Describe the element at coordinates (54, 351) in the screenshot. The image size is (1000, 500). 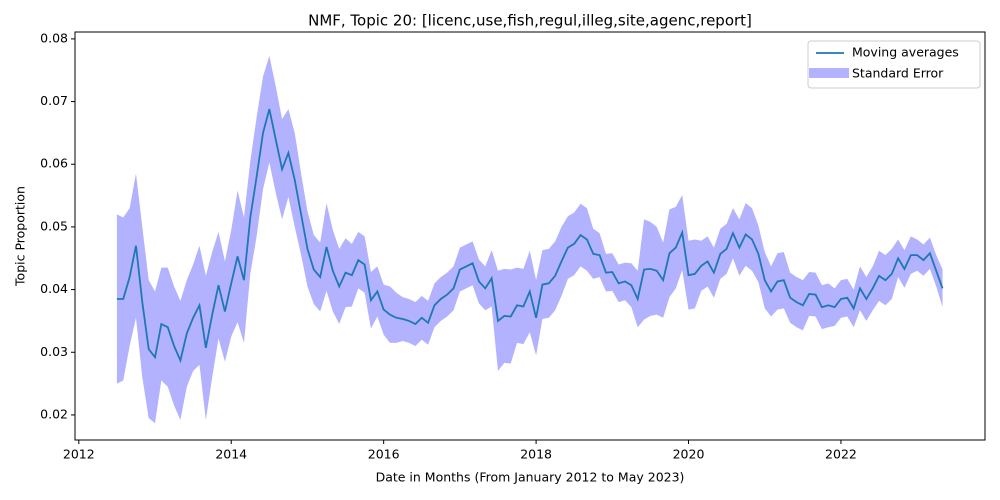
I see `y-tick-label: 0.03` at that location.